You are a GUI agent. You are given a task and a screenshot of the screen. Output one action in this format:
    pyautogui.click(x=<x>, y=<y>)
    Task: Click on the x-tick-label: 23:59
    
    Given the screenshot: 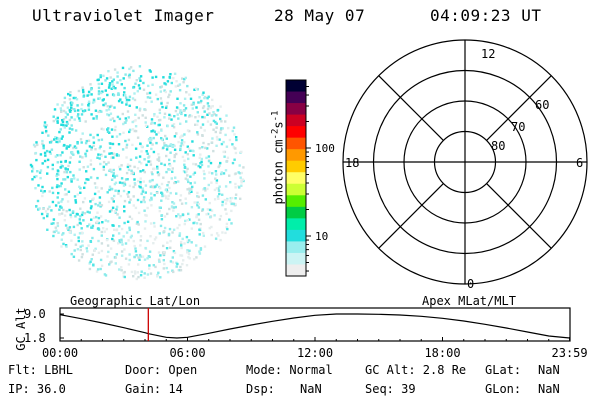 What is the action you would take?
    pyautogui.click(x=570, y=353)
    